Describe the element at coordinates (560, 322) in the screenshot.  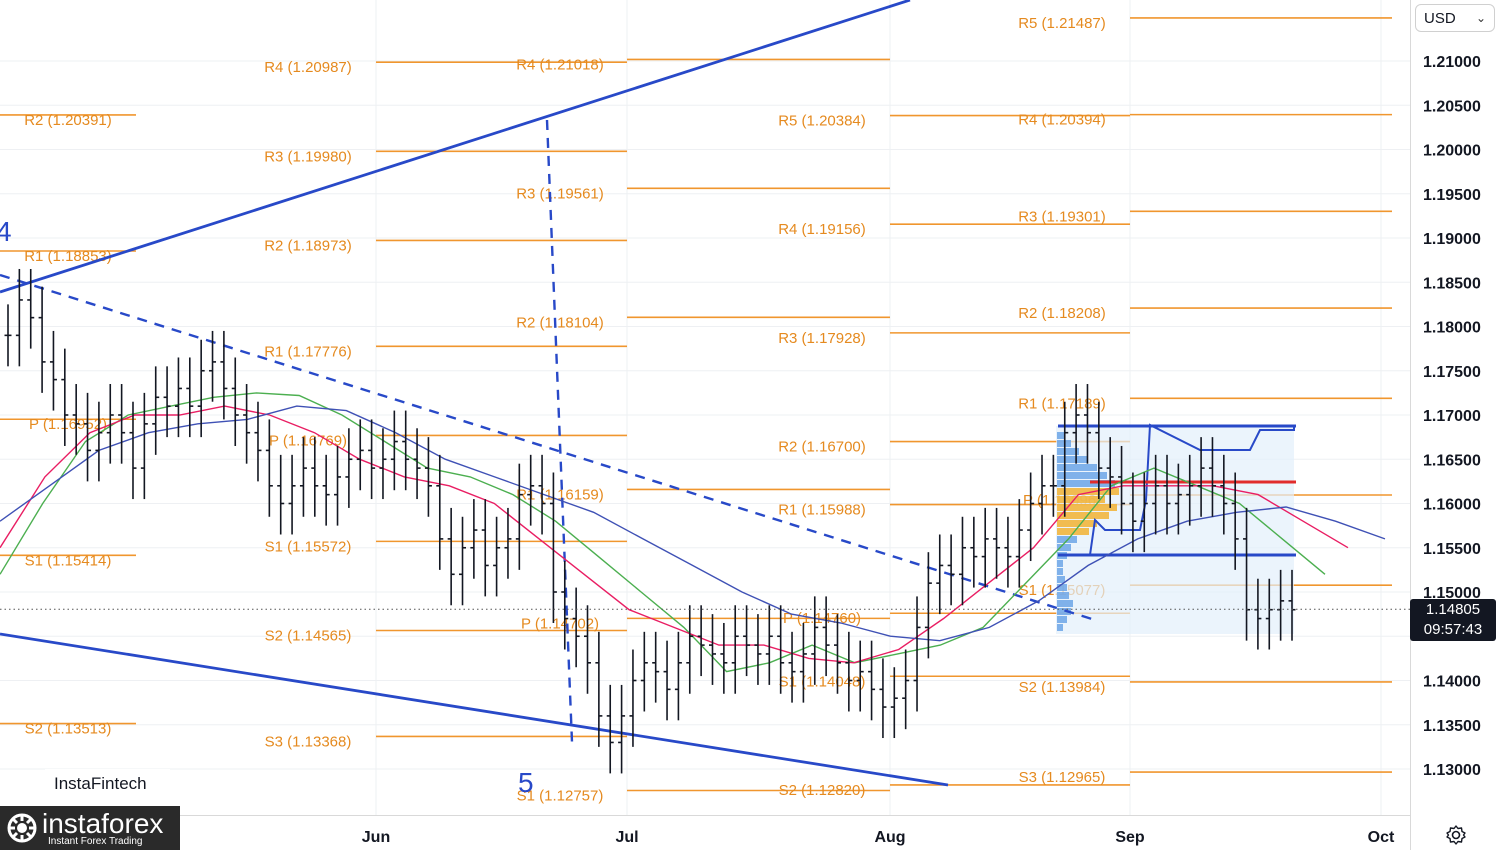
I see `pivot-label: R2 (1.18104)` at that location.